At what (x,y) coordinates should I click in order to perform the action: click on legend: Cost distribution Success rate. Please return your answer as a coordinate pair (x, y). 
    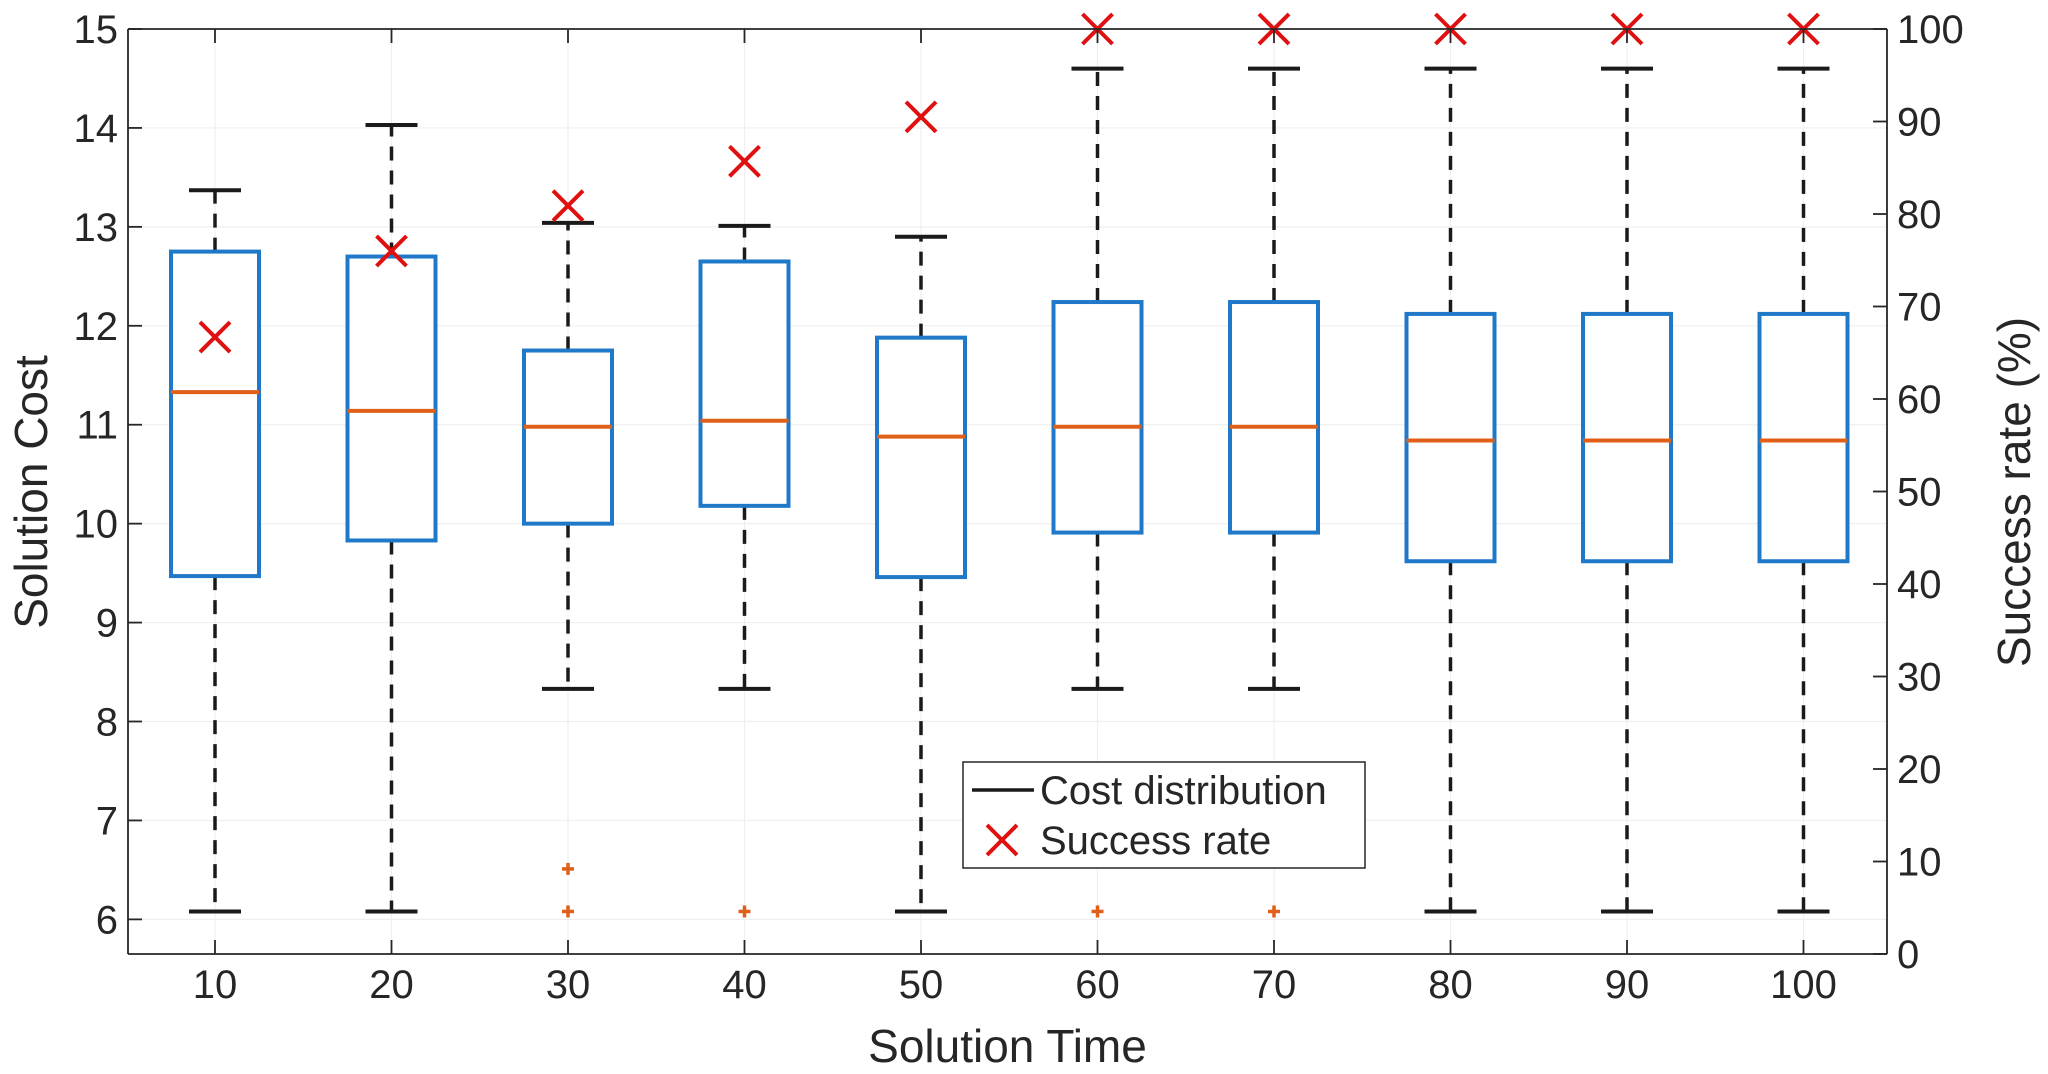
    Looking at the image, I should click on (1164, 815).